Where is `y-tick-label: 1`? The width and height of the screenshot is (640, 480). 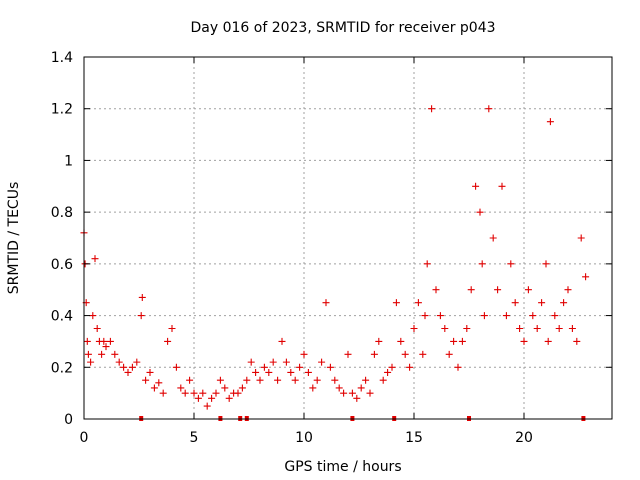 y-tick-label: 1 is located at coordinates (68, 161).